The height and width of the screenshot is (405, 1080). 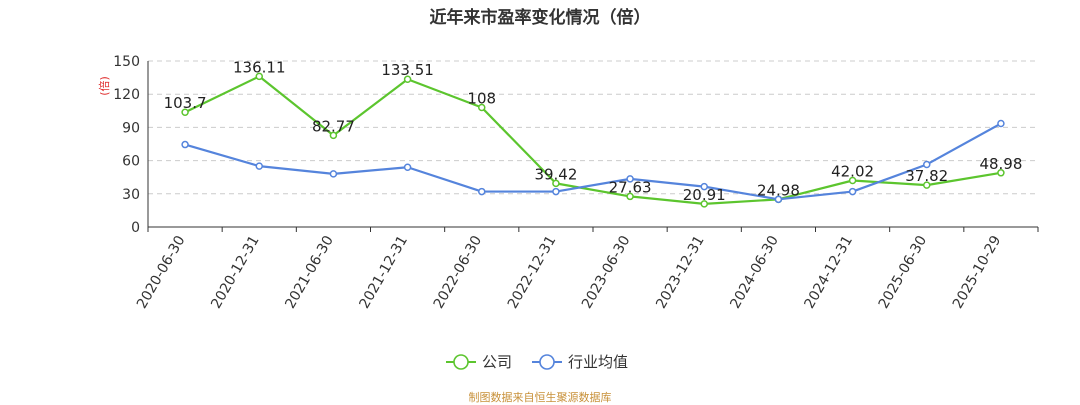 What do you see at coordinates (593, 161) in the screenshot?
I see `series-line-industry-average` at bounding box center [593, 161].